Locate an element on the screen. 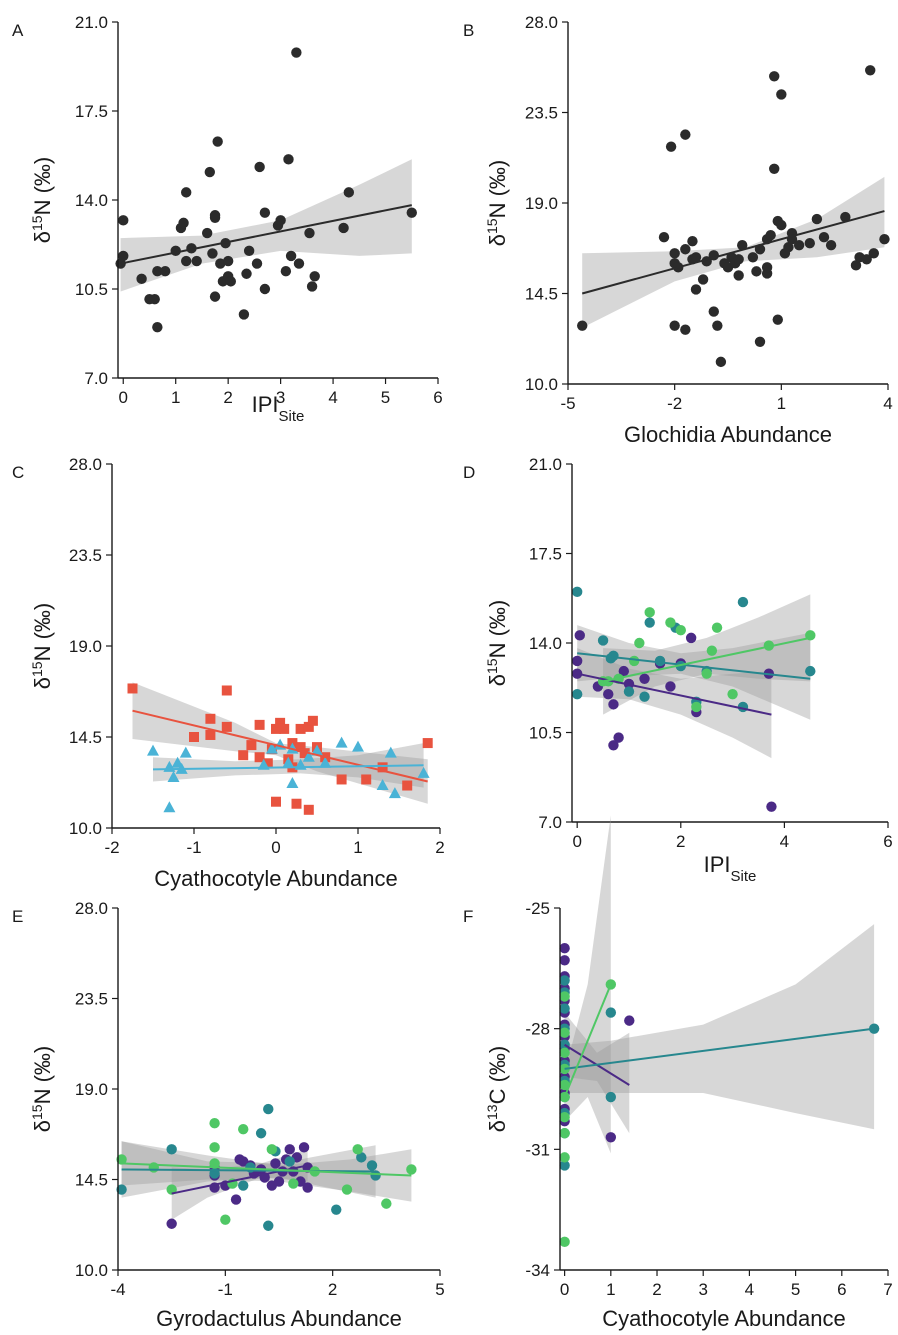  panel-letter: F is located at coordinates (468, 916).